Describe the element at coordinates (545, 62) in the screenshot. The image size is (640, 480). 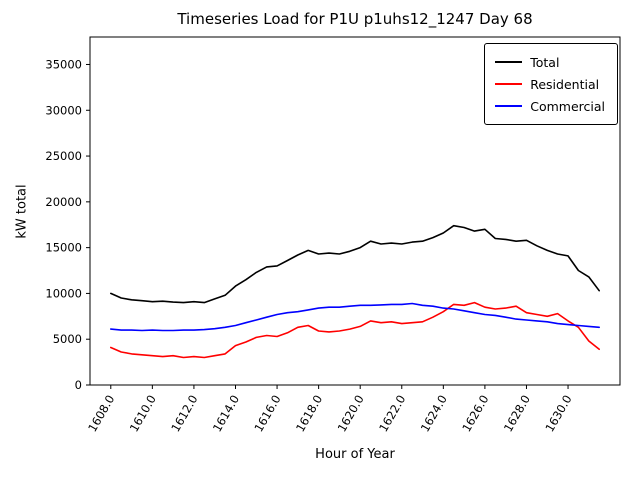
I see `legend-label-total: Total` at that location.